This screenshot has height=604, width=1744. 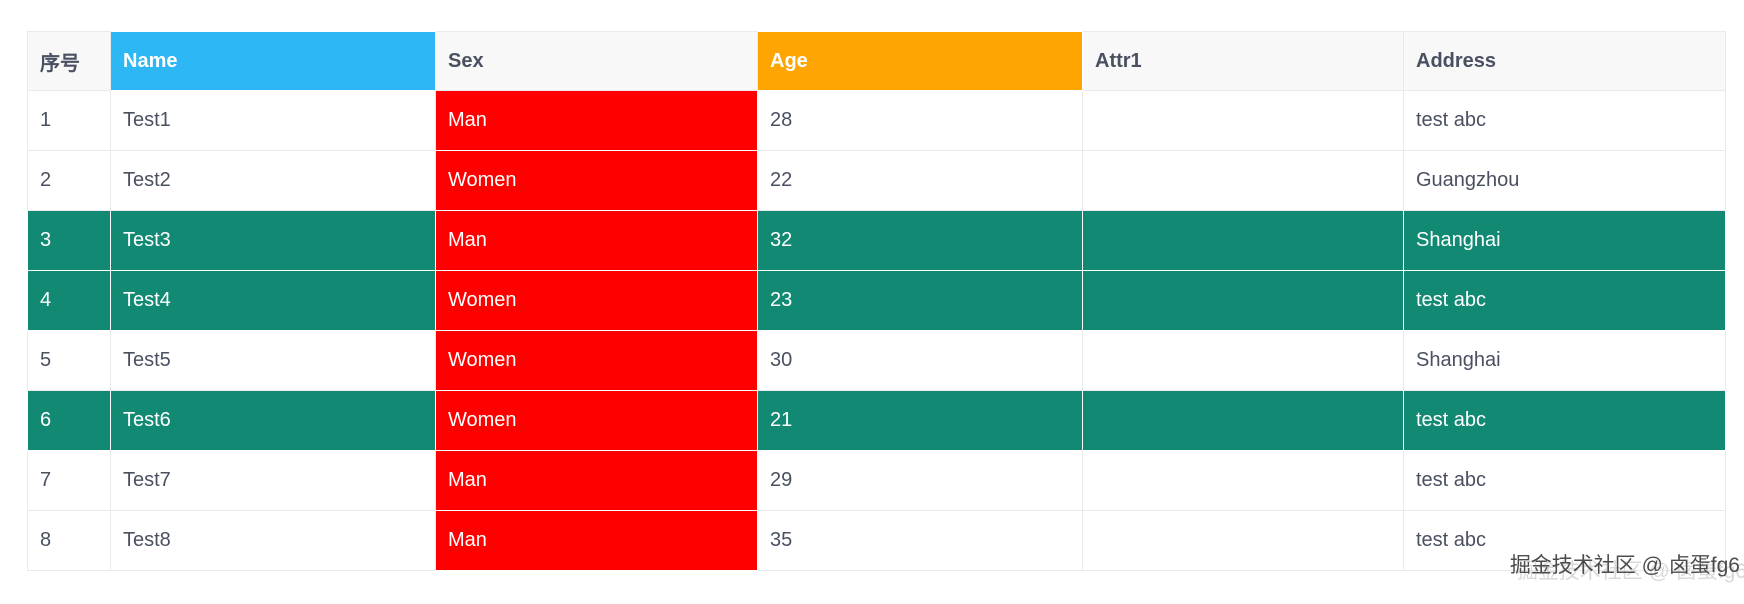 What do you see at coordinates (69, 300) in the screenshot?
I see `cell-index: 4` at bounding box center [69, 300].